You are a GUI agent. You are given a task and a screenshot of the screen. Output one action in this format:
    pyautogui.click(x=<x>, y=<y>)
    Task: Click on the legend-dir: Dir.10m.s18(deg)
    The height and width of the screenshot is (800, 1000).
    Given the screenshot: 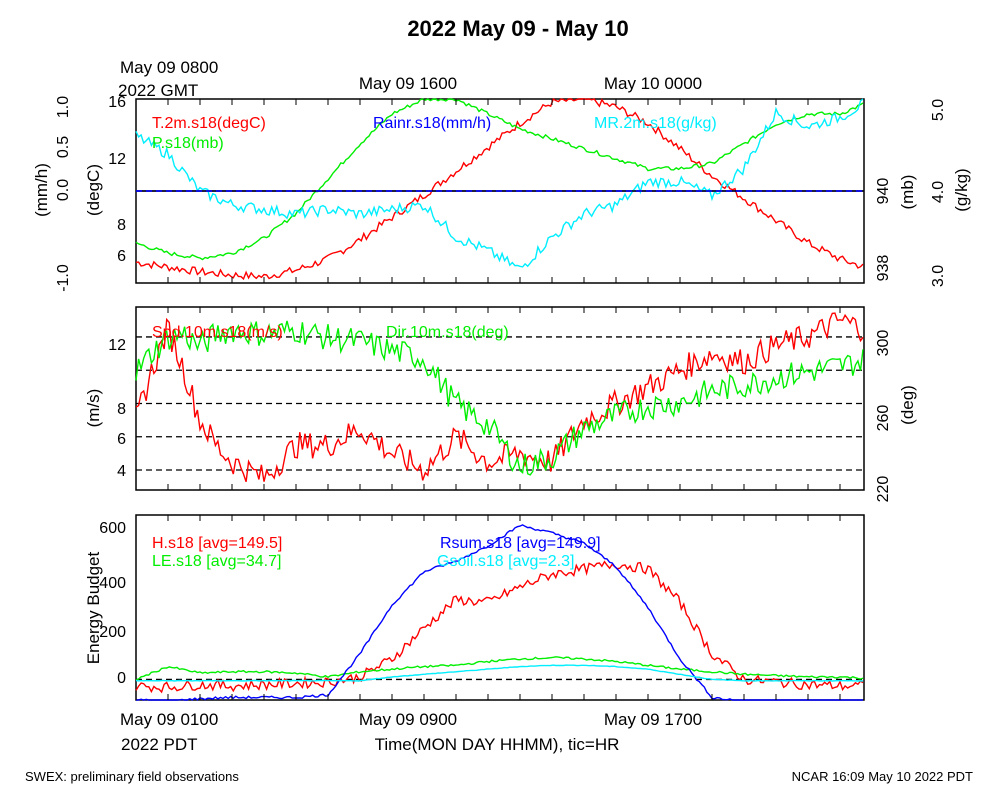 What is the action you would take?
    pyautogui.click(x=447, y=332)
    